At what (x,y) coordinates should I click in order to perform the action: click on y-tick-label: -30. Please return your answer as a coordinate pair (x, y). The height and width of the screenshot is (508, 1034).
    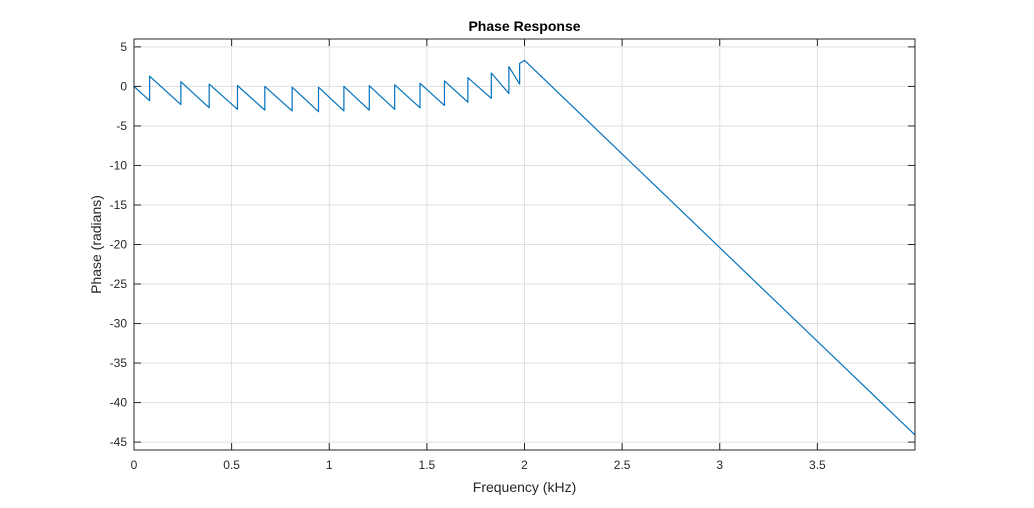
    Looking at the image, I should click on (119, 324).